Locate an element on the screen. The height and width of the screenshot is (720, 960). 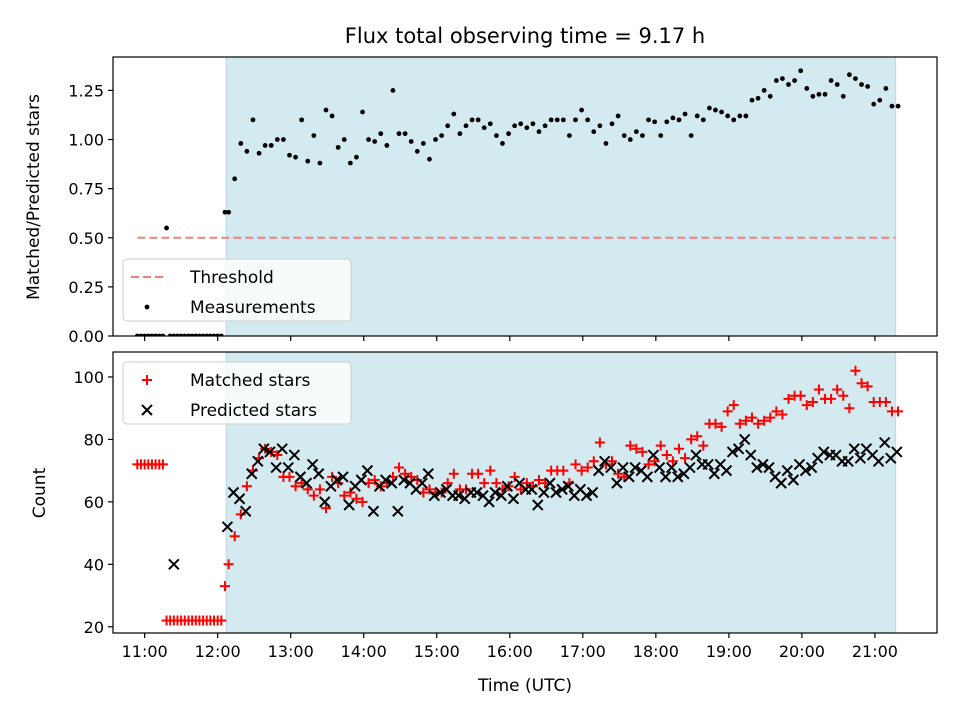
y-tick-label: 40 is located at coordinates (94, 564).